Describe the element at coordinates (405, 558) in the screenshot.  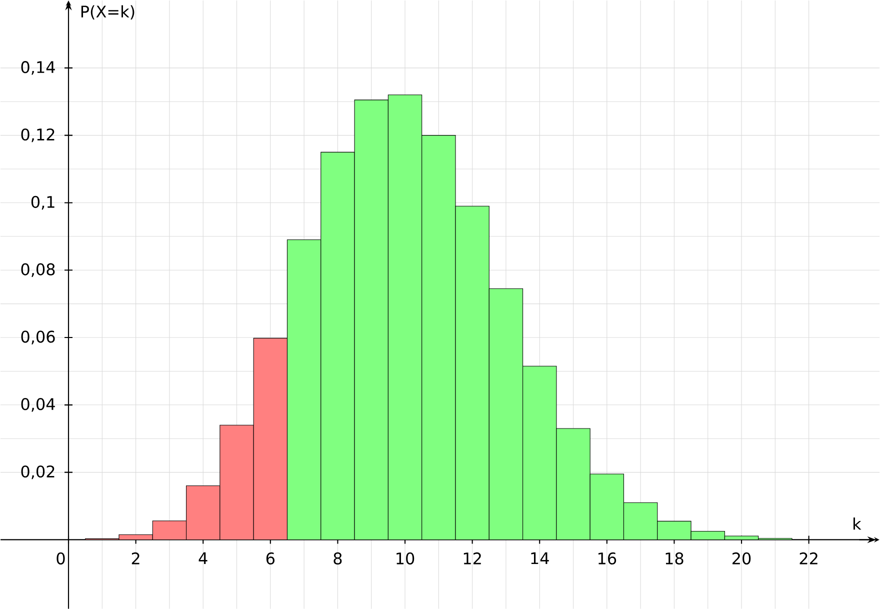
I see `x-tick-label: 10` at that location.